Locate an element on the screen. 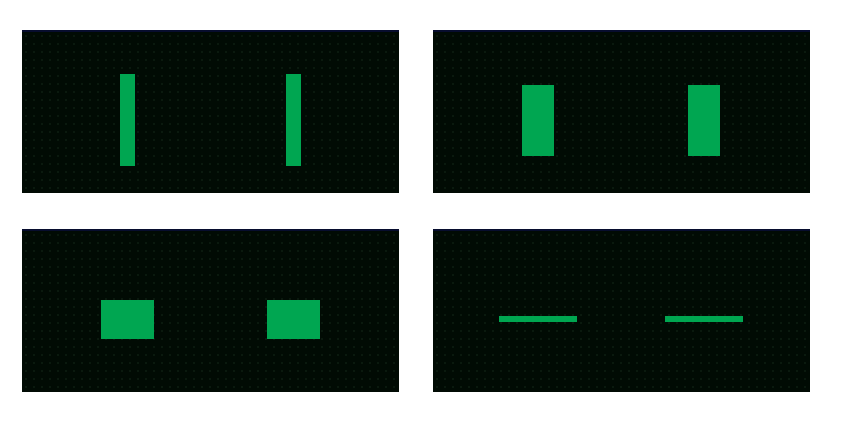  green-wide-rectangle-right is located at coordinates (293, 319).